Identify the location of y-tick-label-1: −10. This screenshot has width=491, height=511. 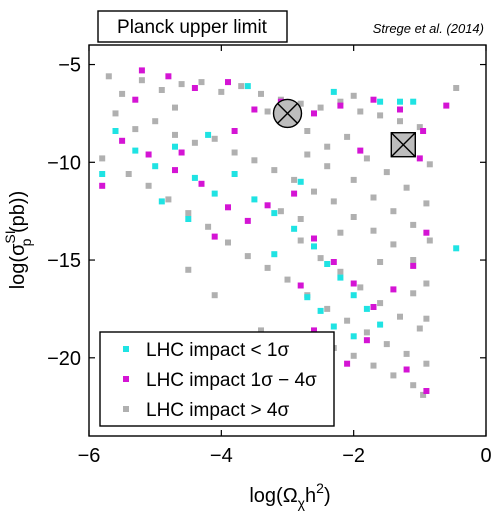
(64, 163).